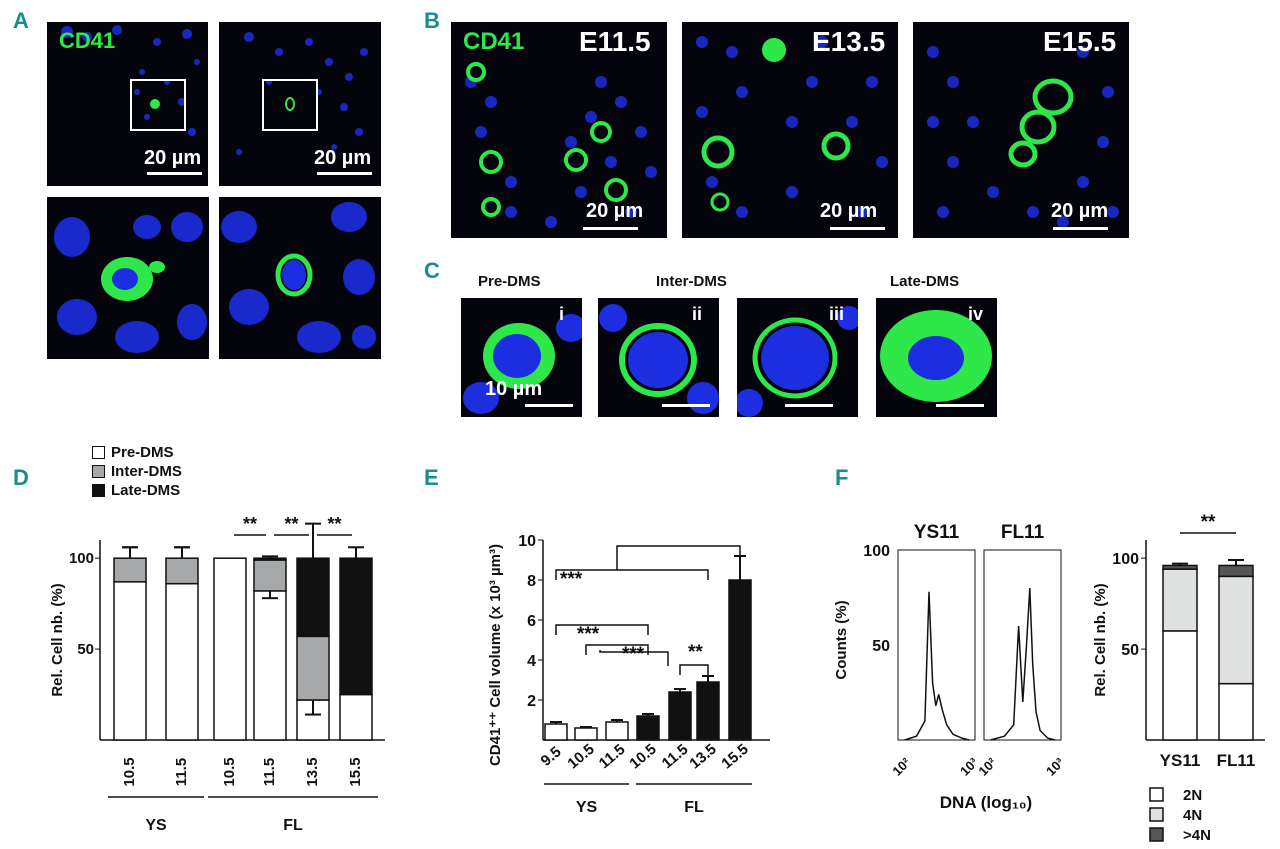  I want to click on micrograph-a-bottom-right, so click(300, 278).